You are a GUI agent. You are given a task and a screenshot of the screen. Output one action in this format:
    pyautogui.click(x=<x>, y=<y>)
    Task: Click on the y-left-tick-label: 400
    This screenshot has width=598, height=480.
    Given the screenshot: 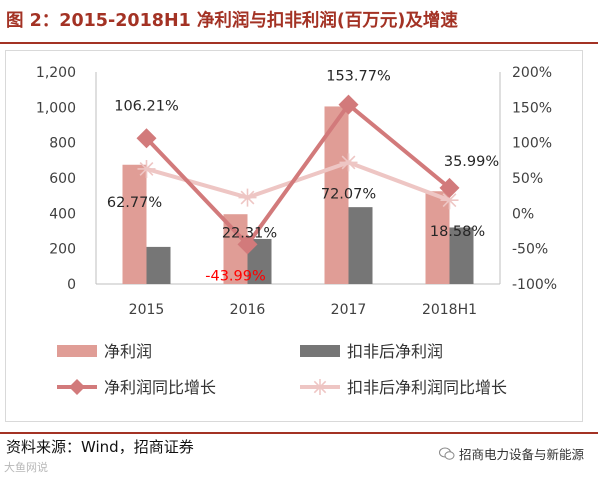 What is the action you would take?
    pyautogui.click(x=62, y=214)
    